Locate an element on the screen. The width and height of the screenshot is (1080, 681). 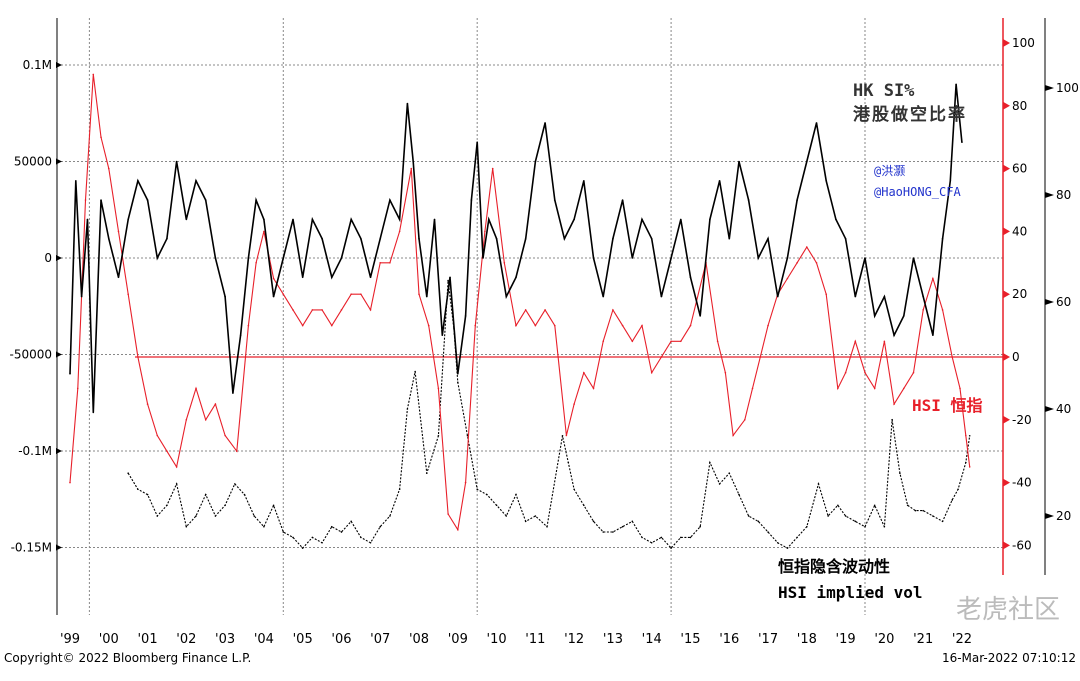
red-tick-label: 20 is located at coordinates (1019, 294).